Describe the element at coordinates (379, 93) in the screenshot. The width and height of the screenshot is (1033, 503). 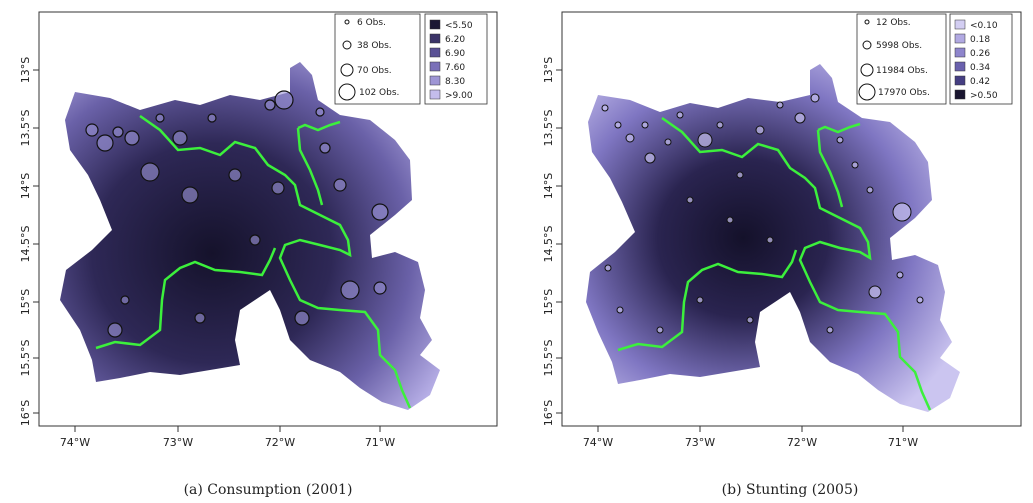
I see `size-legend-label: 102 Obs.` at that location.